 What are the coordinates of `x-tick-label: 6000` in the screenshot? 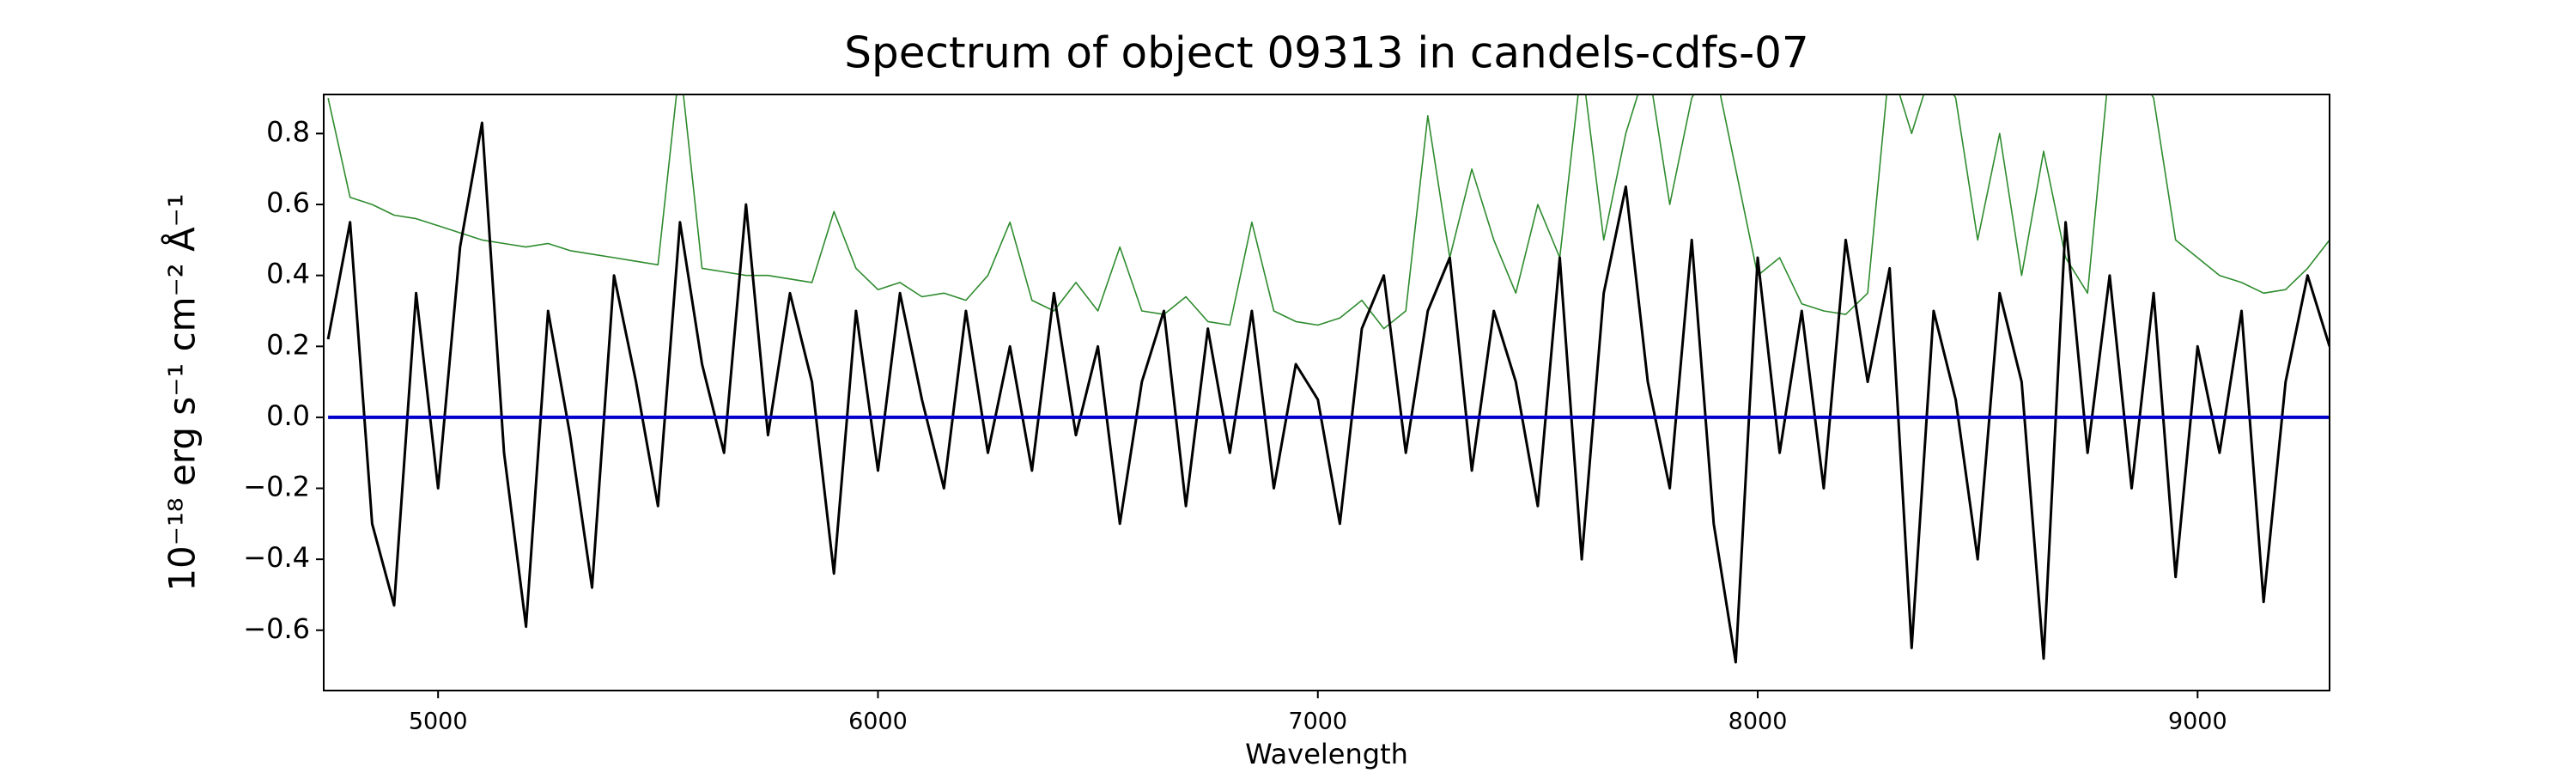 It's located at (878, 722).